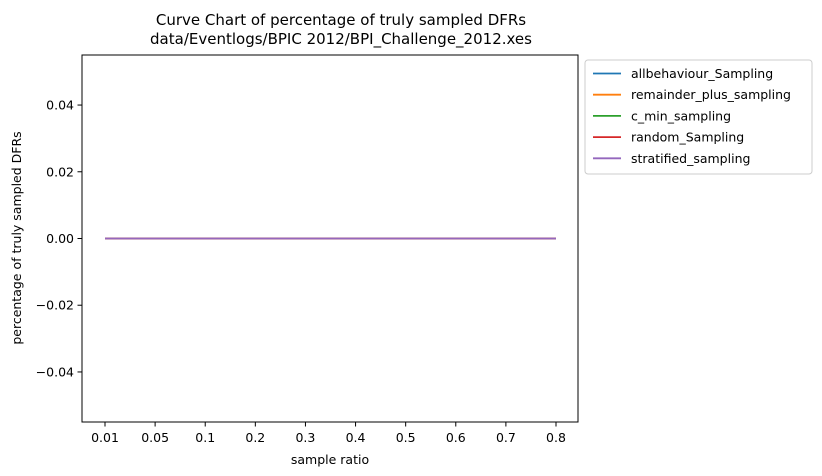 This screenshot has height=476, width=822. Describe the element at coordinates (556, 437) in the screenshot. I see `x-tick-label: 0.8` at that location.